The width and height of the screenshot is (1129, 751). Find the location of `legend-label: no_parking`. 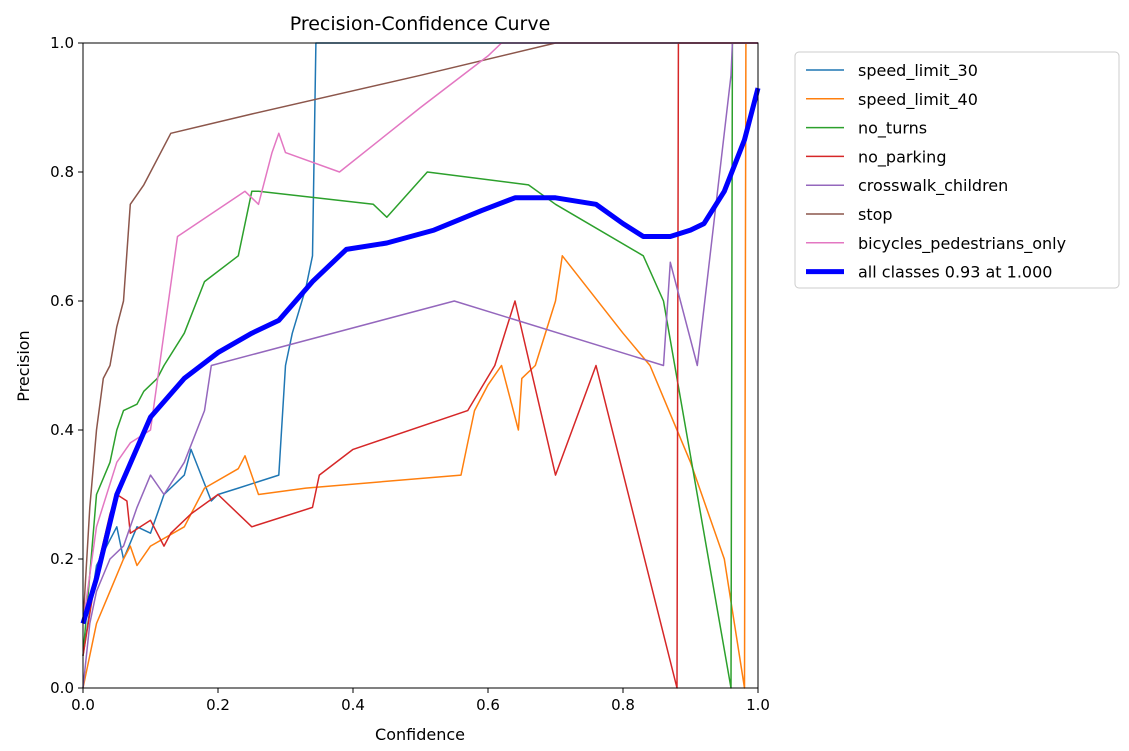

legend-label: no_parking is located at coordinates (902, 157).